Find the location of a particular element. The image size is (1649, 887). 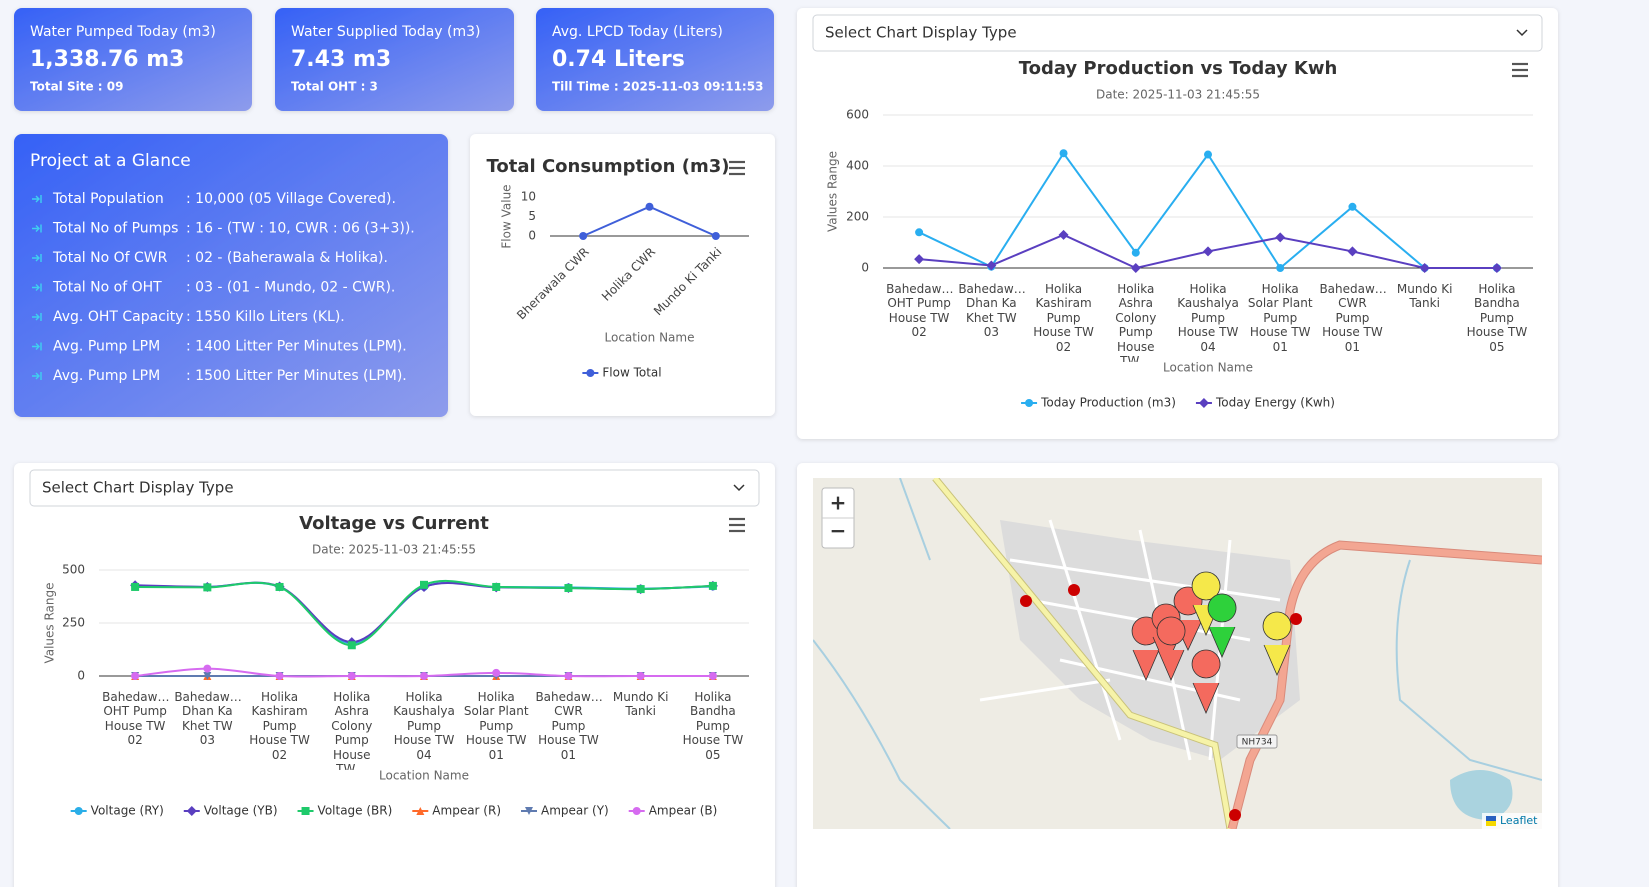

glance-label: Avg. Pump LPM is located at coordinates (106, 347).